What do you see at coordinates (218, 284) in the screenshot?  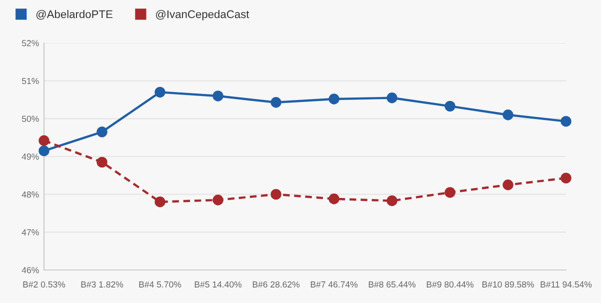 I see `x-tick-label: B#5 14.40%` at bounding box center [218, 284].